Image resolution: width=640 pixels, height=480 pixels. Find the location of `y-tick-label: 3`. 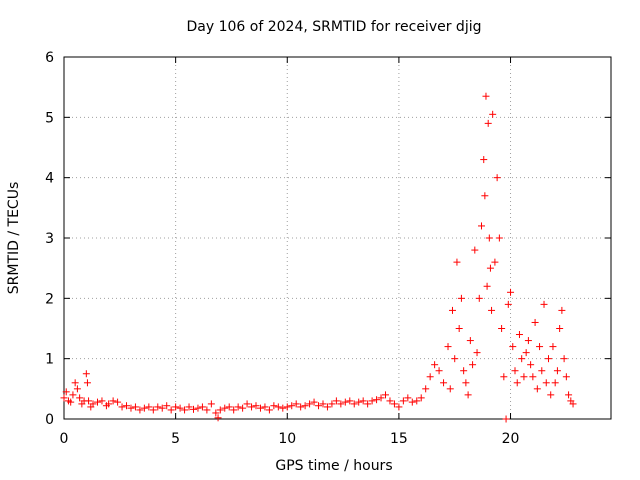

y-tick-label: 3 is located at coordinates (49, 239).